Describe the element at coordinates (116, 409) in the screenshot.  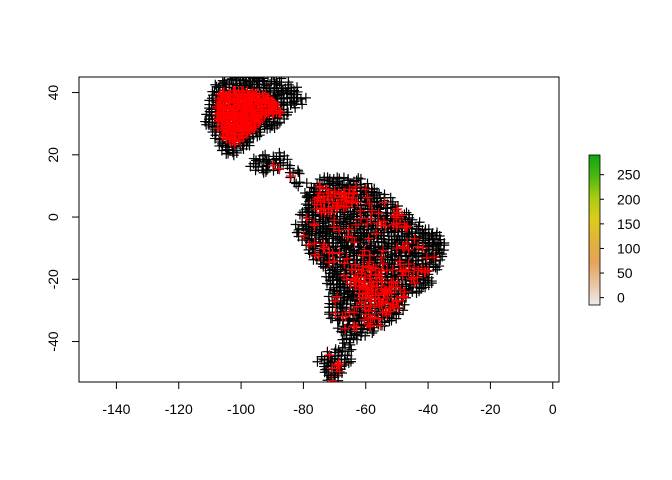
I see `x-tick-label: -140` at that location.